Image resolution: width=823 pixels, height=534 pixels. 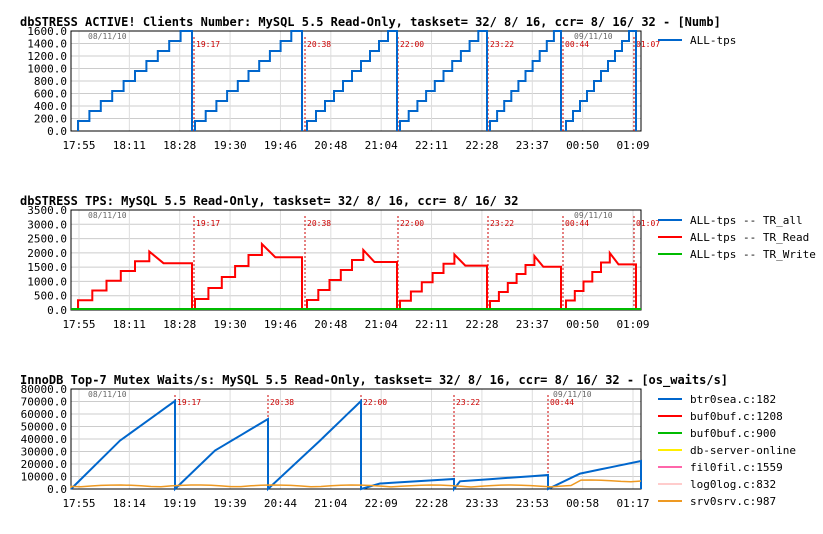 I want to click on y-tick-label: 1400.0, so click(x=47, y=44).